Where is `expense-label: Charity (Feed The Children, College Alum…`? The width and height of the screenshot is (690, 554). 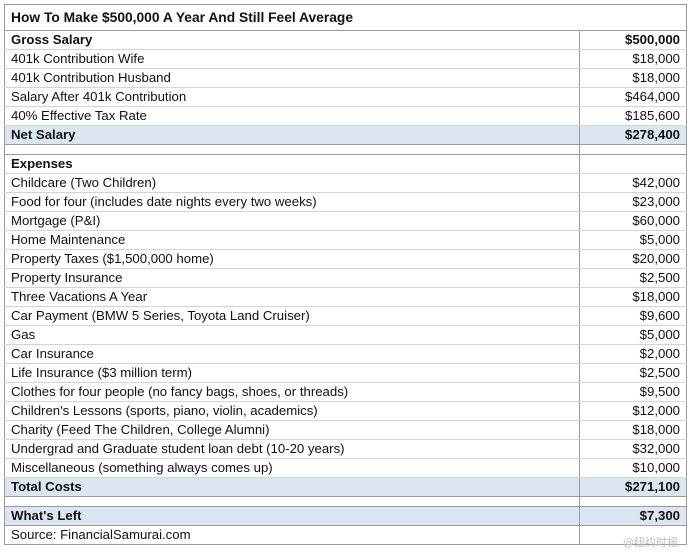 expense-label: Charity (Feed The Children, College Alum… is located at coordinates (292, 430).